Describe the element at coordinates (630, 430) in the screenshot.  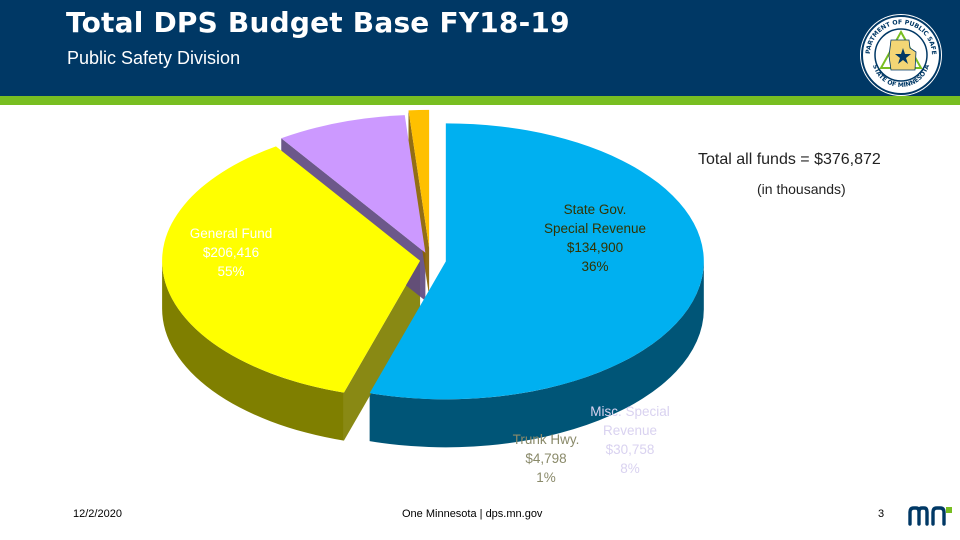
I see `label-misc-line2: Revenue` at that location.